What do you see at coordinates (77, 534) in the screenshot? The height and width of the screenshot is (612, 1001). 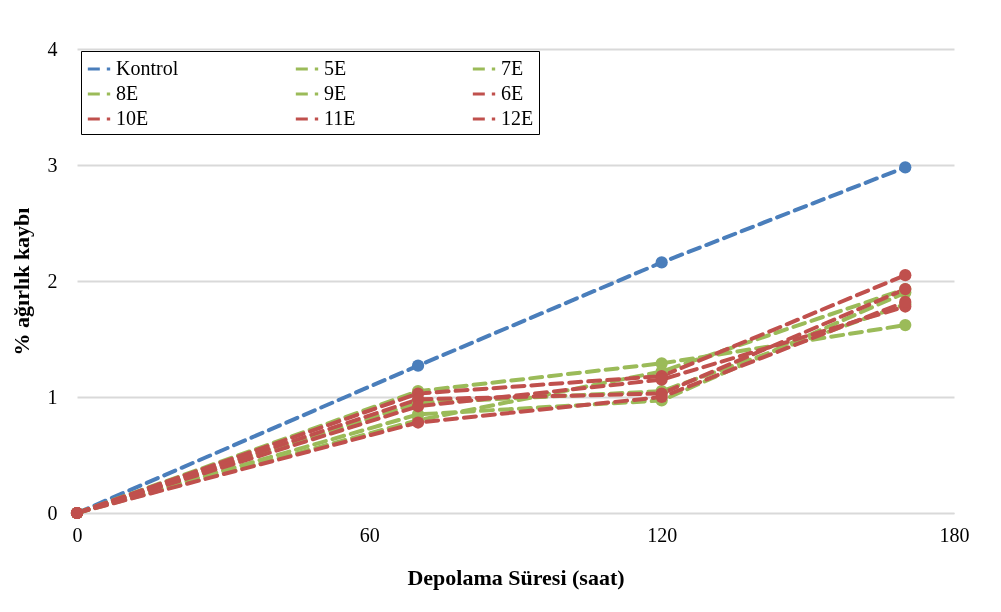 I see `x-tick-label: 0` at bounding box center [77, 534].